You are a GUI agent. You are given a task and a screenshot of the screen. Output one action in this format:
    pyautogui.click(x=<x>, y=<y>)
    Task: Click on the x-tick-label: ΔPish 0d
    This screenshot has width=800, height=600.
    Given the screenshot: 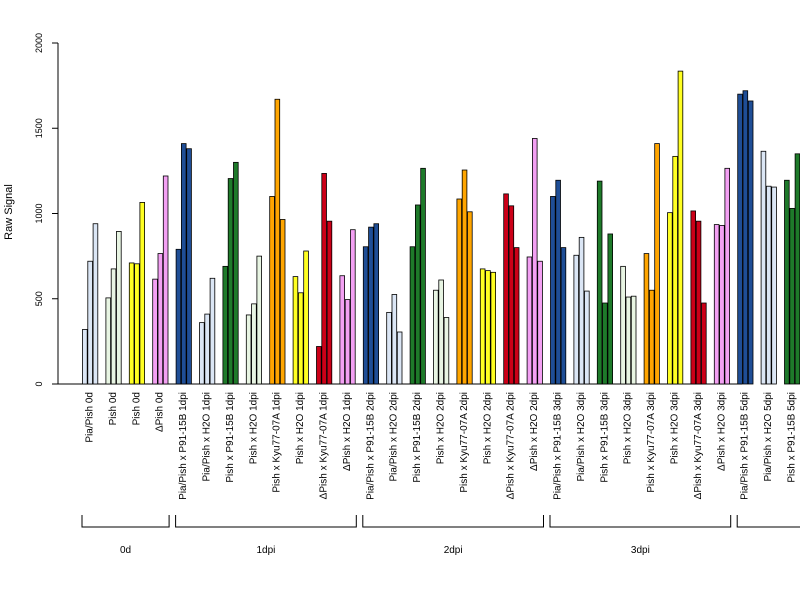 What is the action you would take?
    pyautogui.click(x=160, y=412)
    